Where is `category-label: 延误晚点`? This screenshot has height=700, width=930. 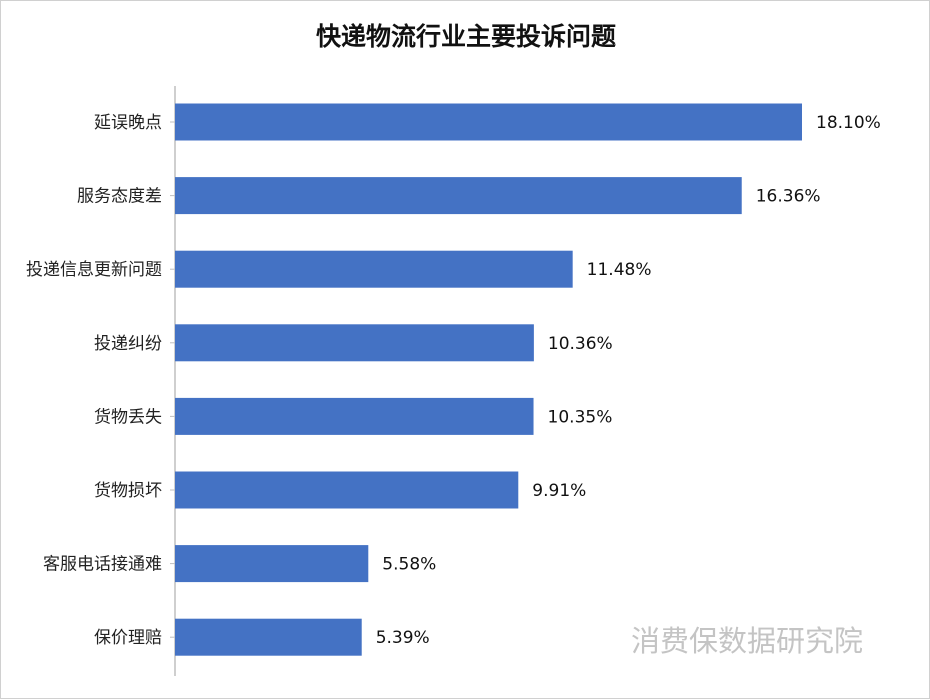
category-label: 延误晚点 is located at coordinates (128, 123).